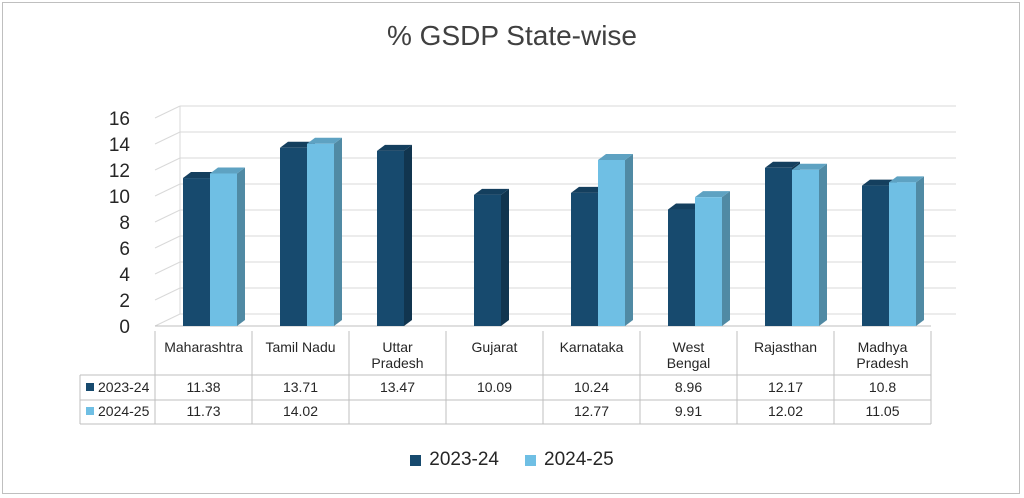 This screenshot has width=1024, height=498. Describe the element at coordinates (591, 411) in the screenshot. I see `table-cell: 12.77` at that location.